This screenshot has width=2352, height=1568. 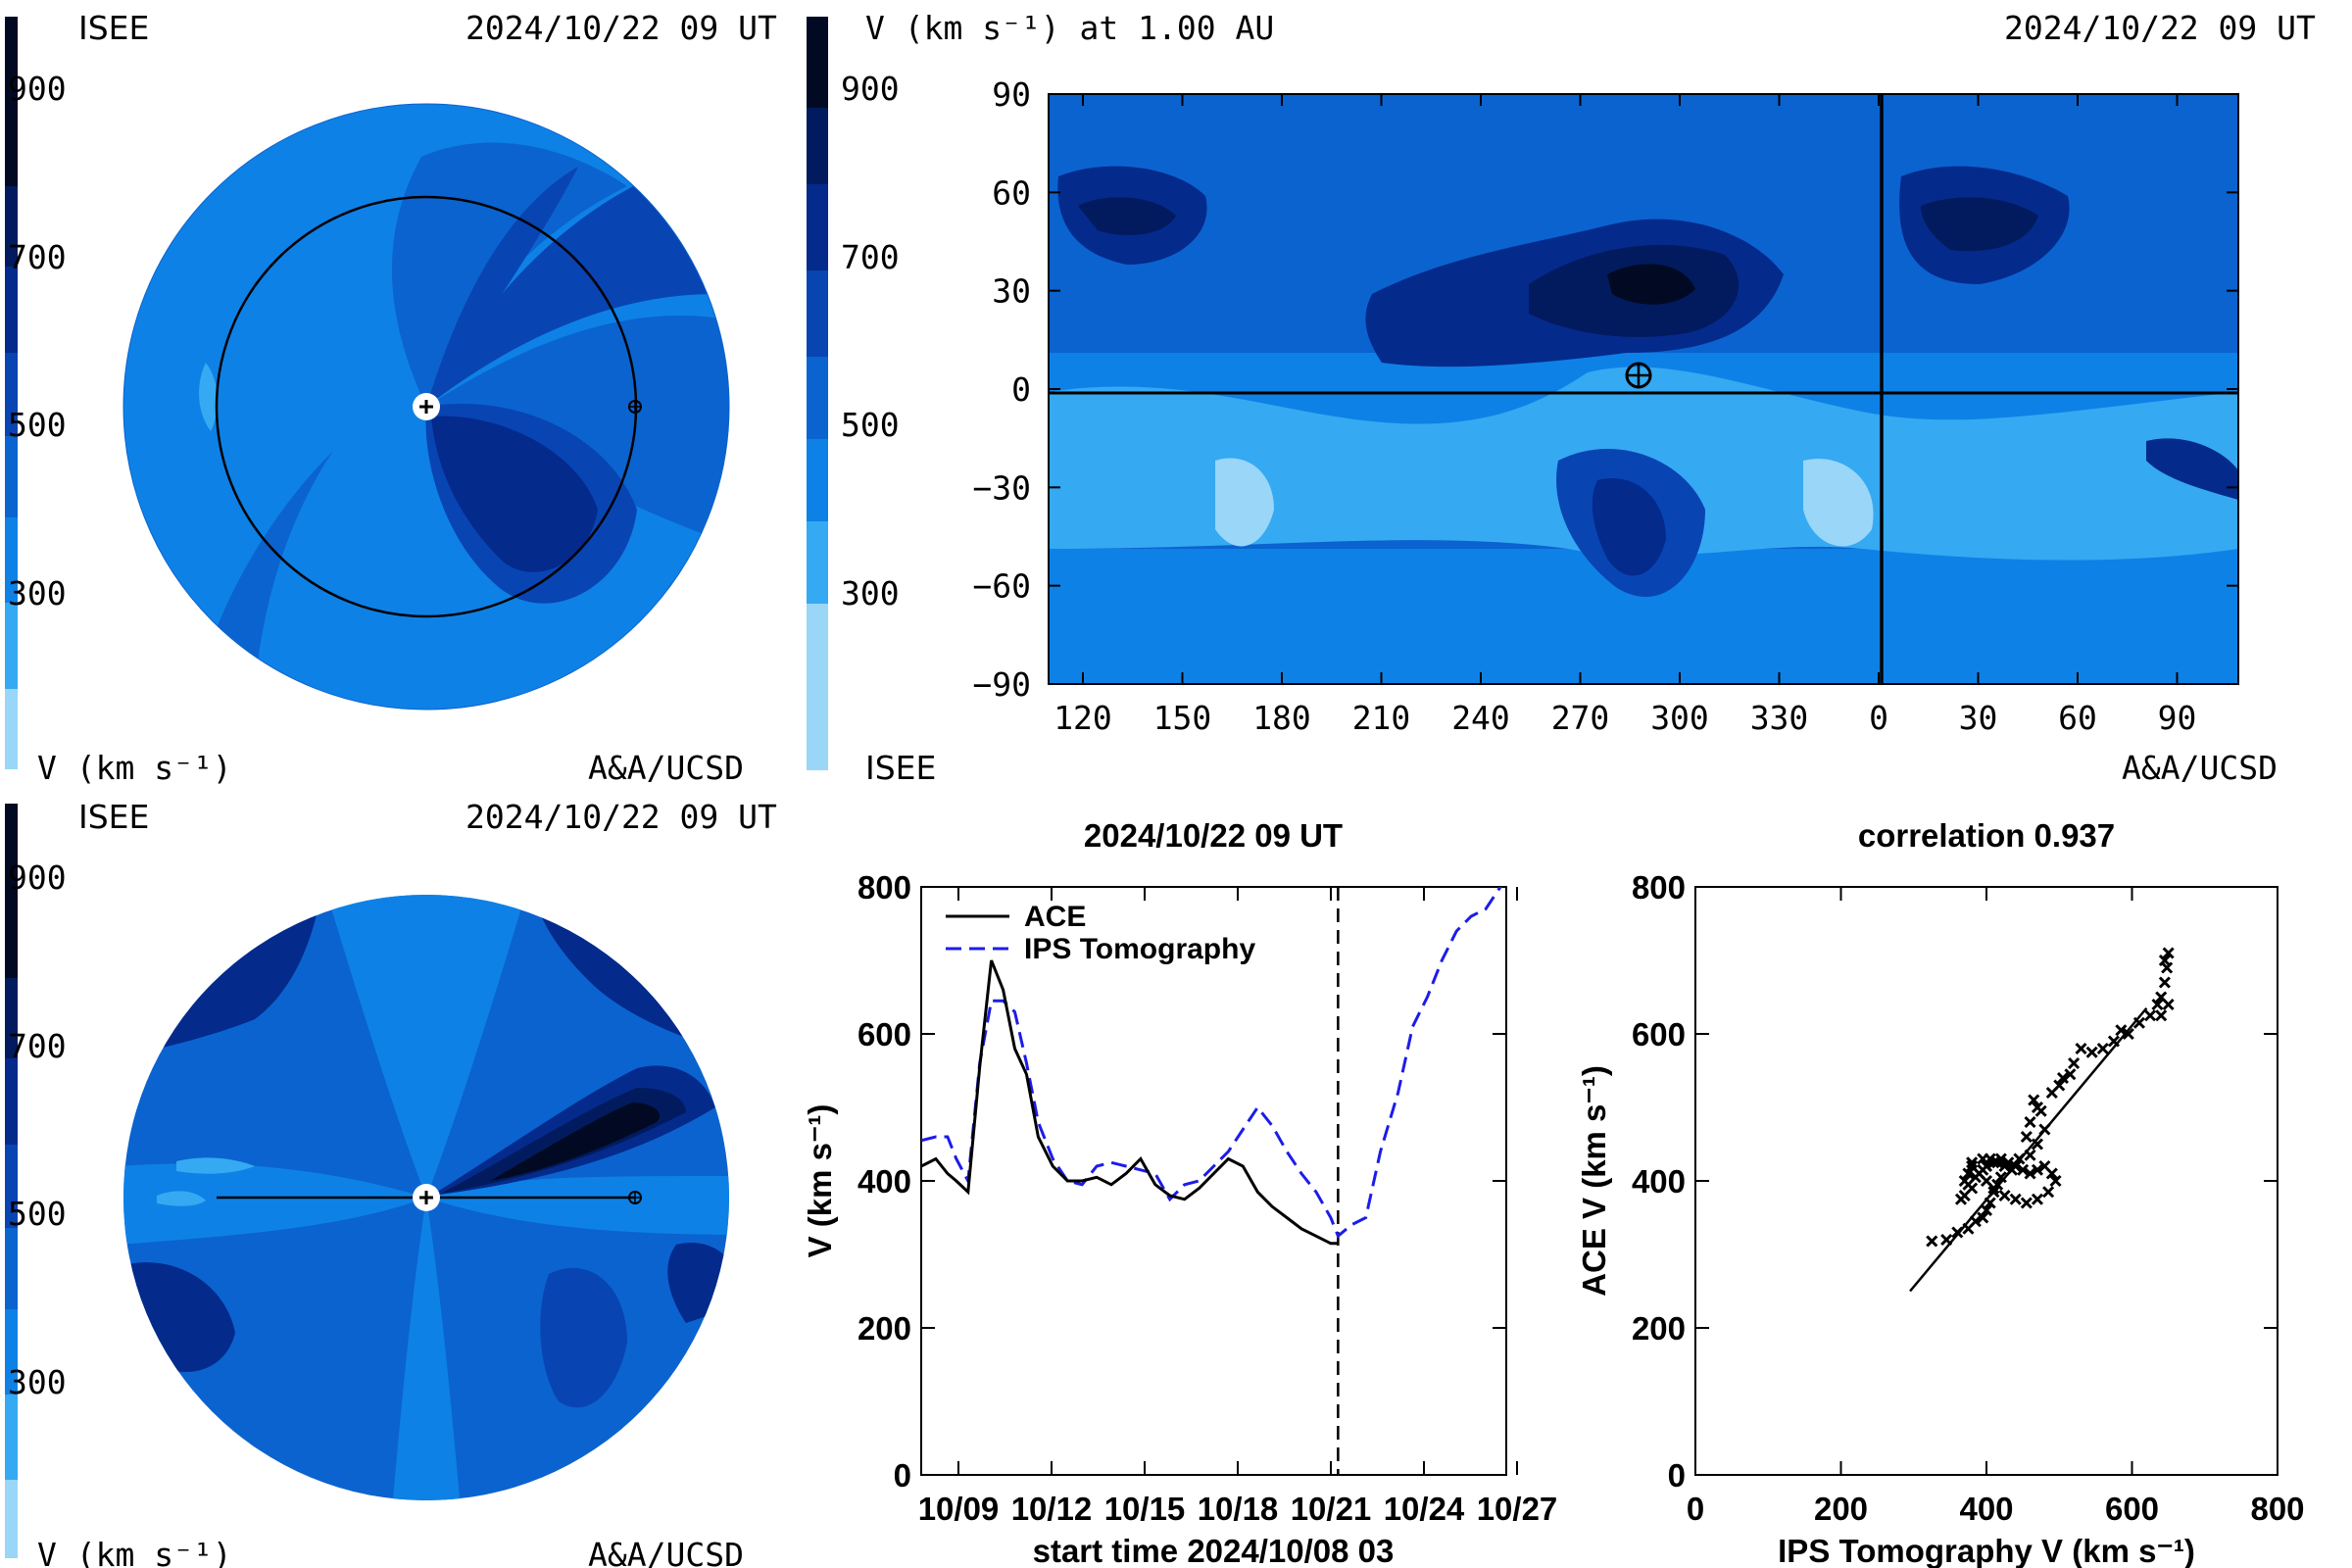 I want to click on x-tick-label: 10/21, so click(x=1331, y=1509).